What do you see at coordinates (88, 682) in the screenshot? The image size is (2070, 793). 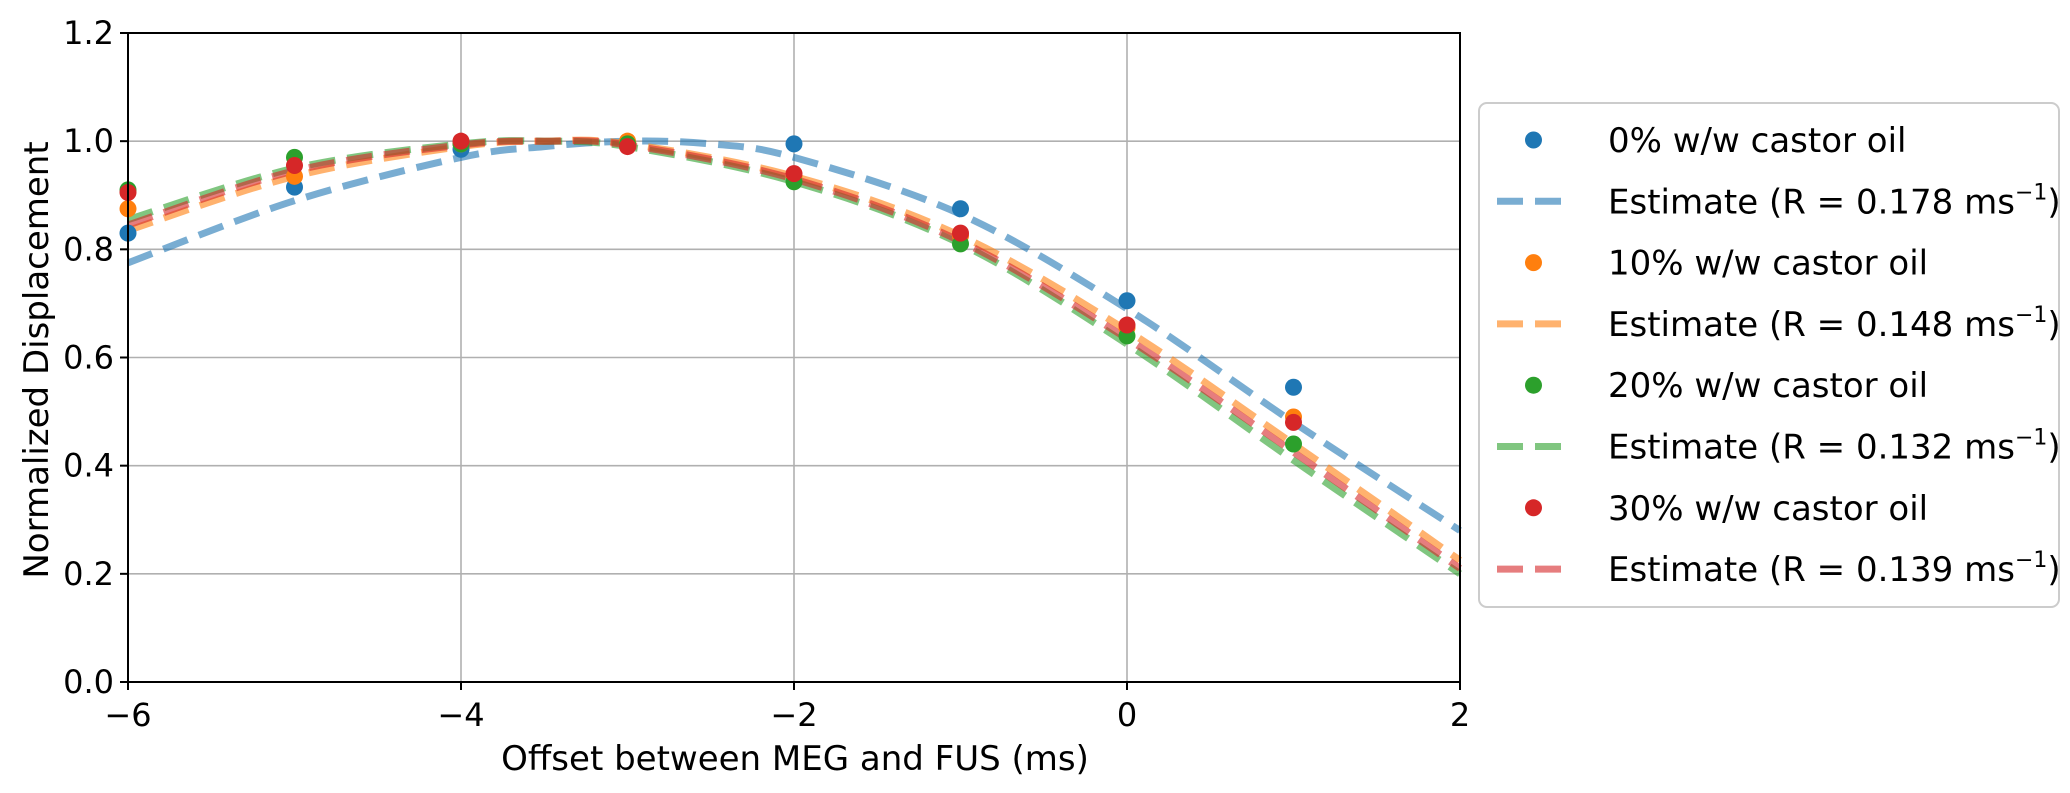 I see `y-tick-label: 0.0` at bounding box center [88, 682].